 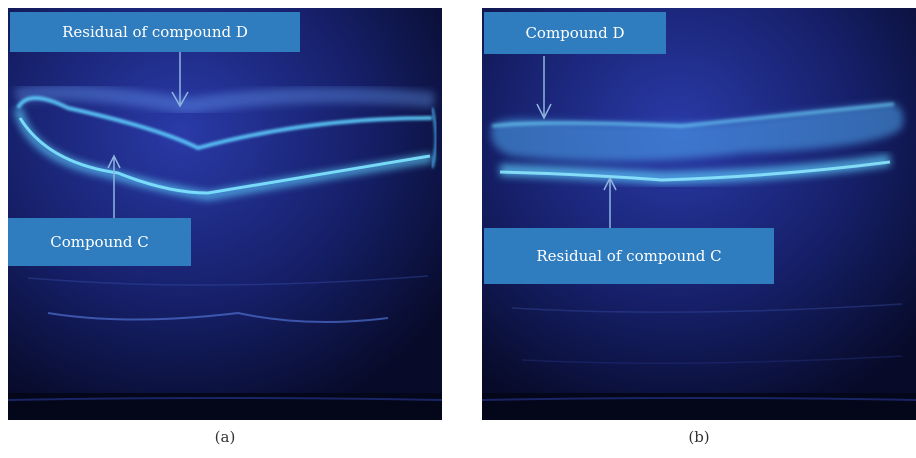 I want to click on band-compound-c-a, so click(x=224, y=156).